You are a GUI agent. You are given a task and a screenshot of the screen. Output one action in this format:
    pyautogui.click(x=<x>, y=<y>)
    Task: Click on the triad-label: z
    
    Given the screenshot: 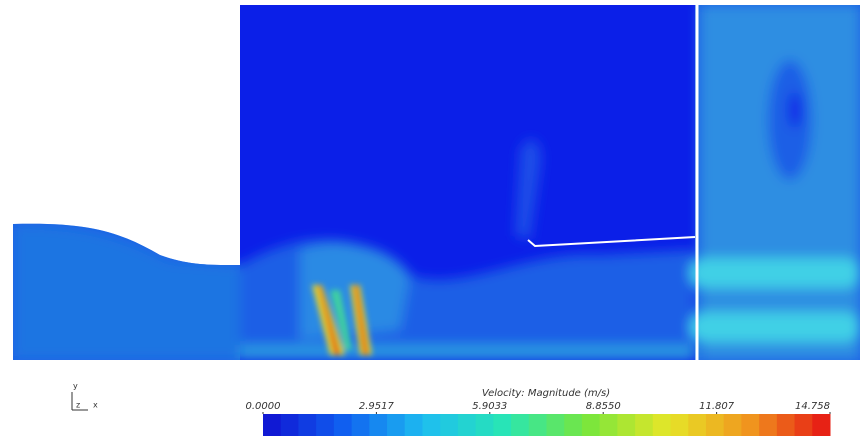 What is the action you would take?
    pyautogui.click(x=78, y=405)
    